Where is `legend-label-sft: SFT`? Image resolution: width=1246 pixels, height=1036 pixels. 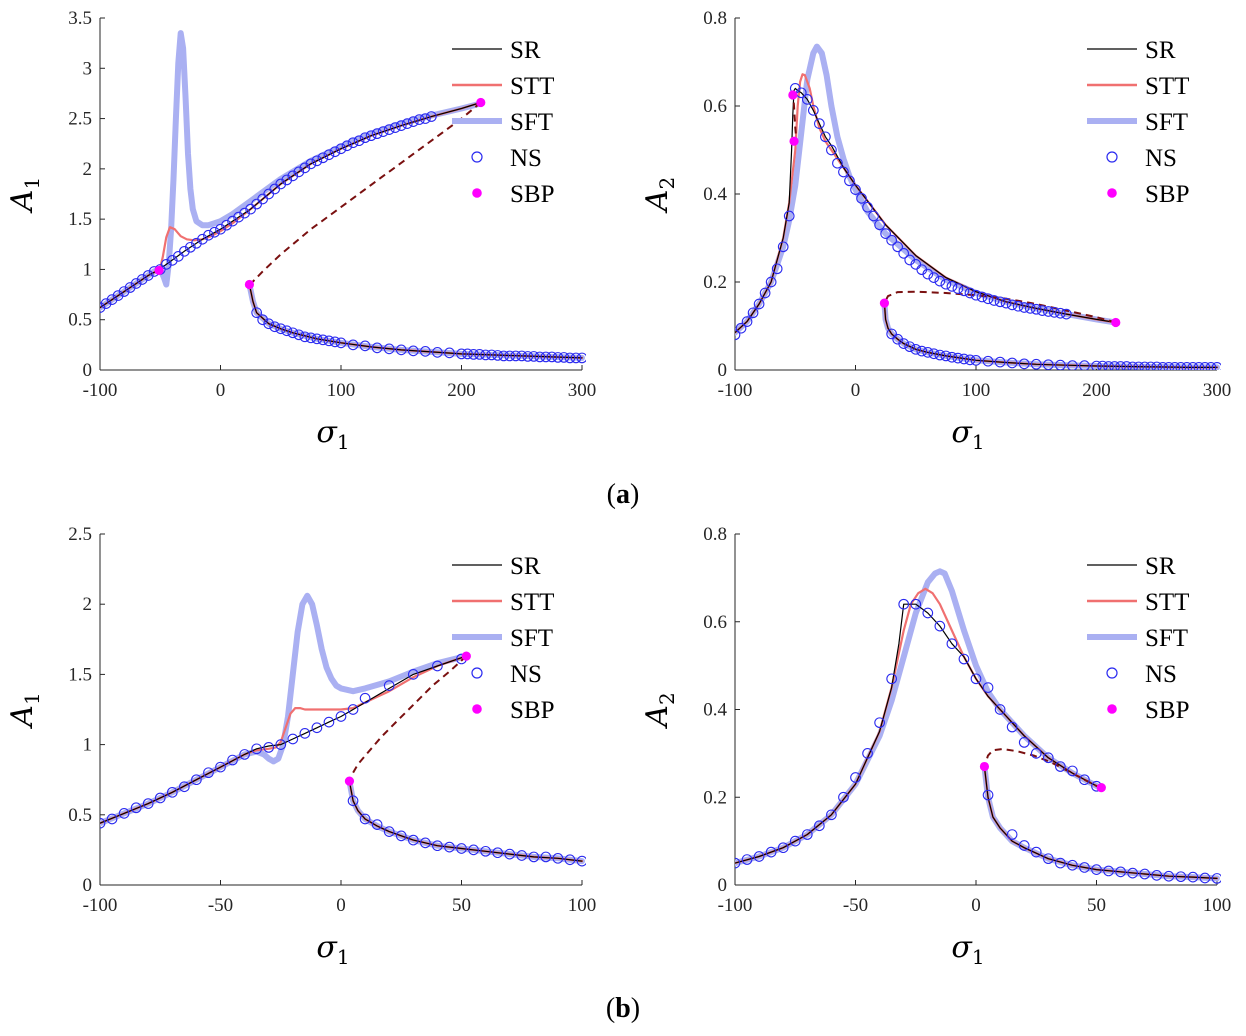
legend-label-sft: SFT is located at coordinates (1166, 122).